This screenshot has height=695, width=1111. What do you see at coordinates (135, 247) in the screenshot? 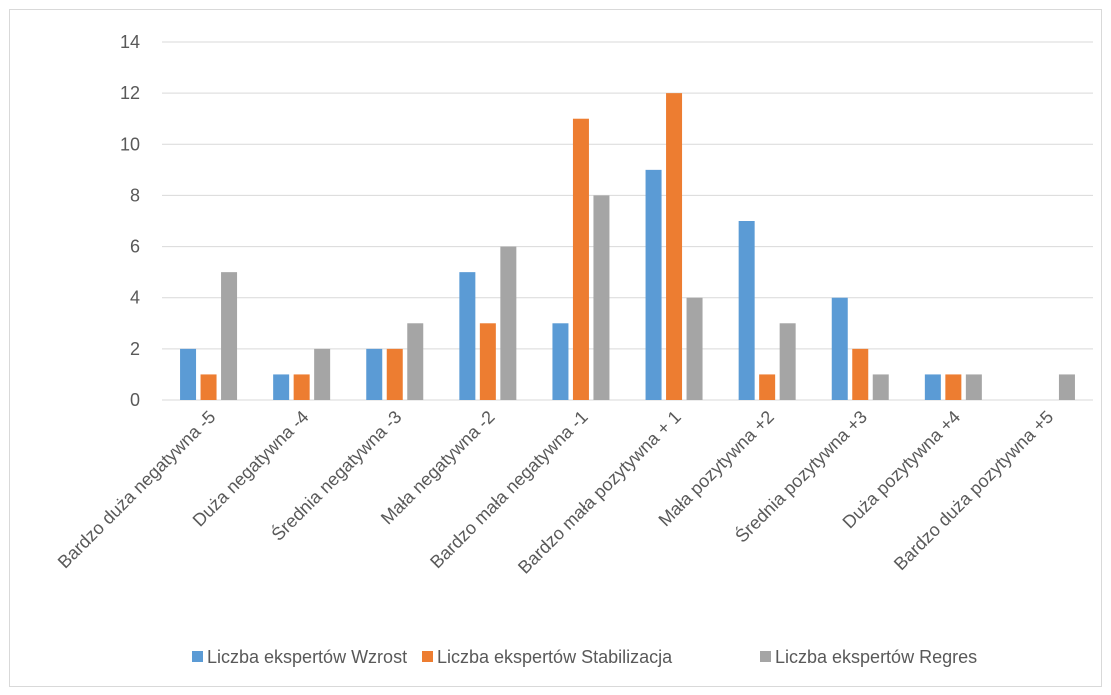
I see `y-tick-label: 6` at bounding box center [135, 247].